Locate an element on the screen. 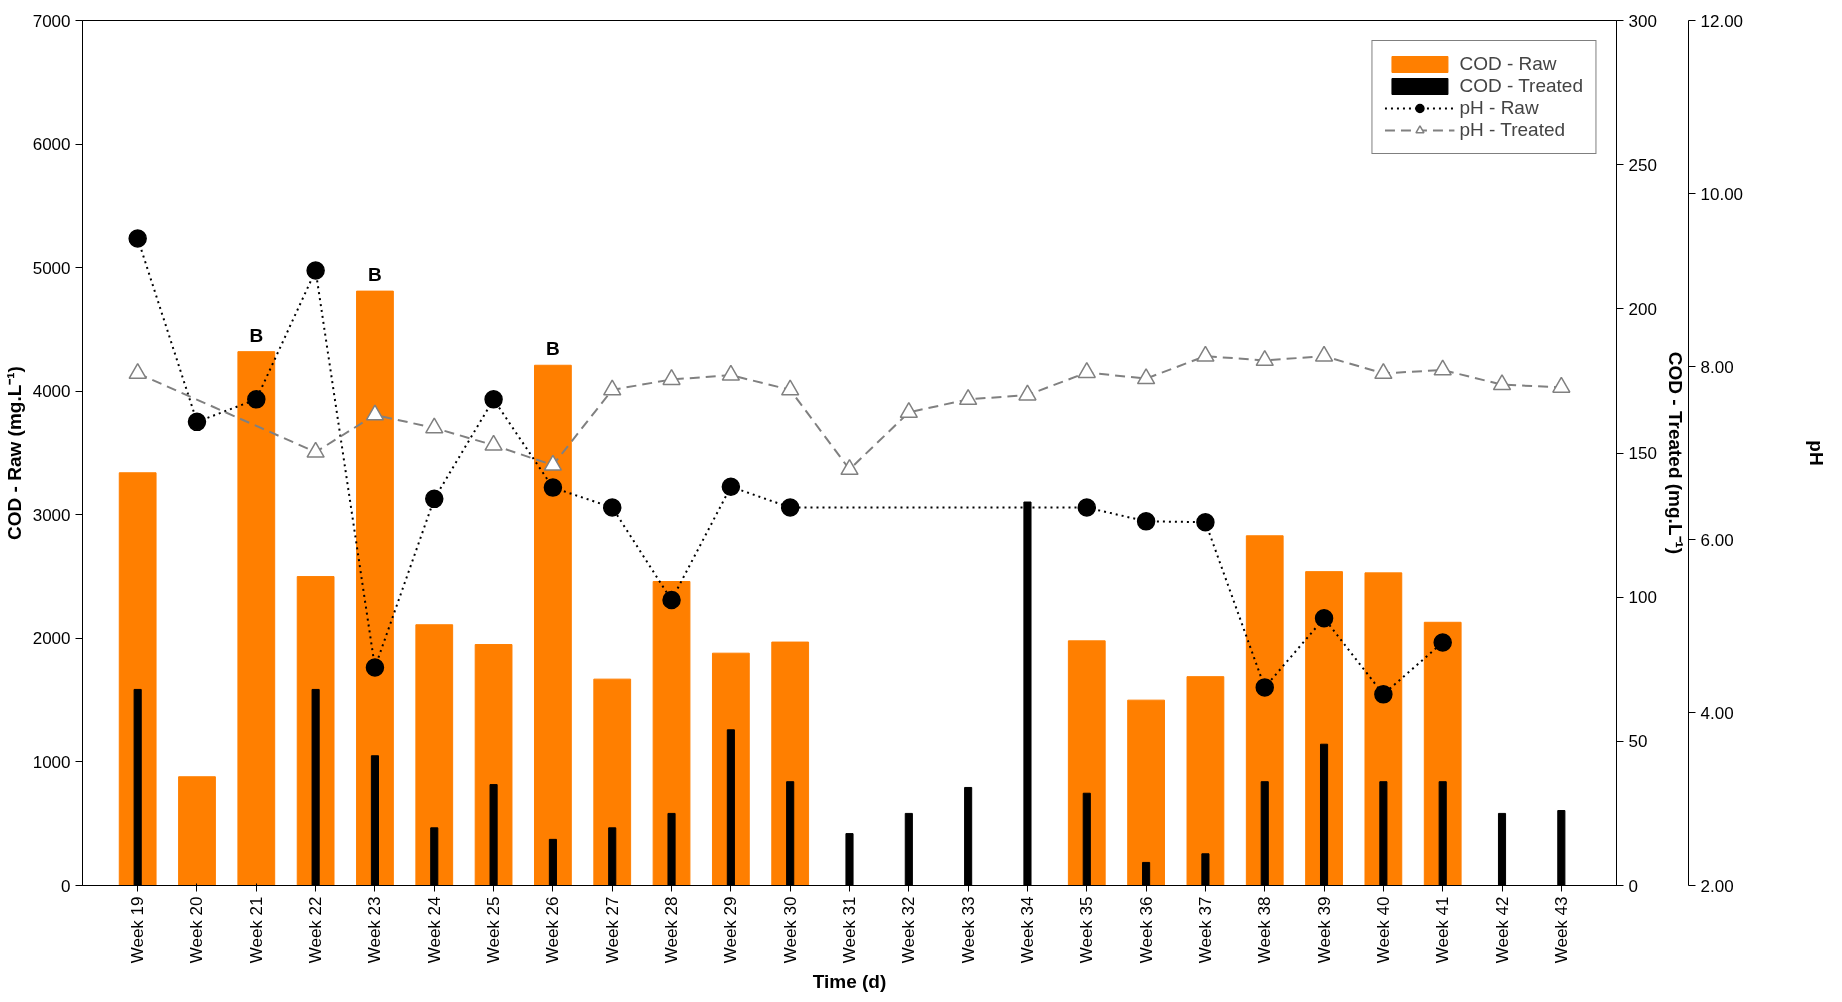  y2-tick-label: 0 is located at coordinates (1633, 886).